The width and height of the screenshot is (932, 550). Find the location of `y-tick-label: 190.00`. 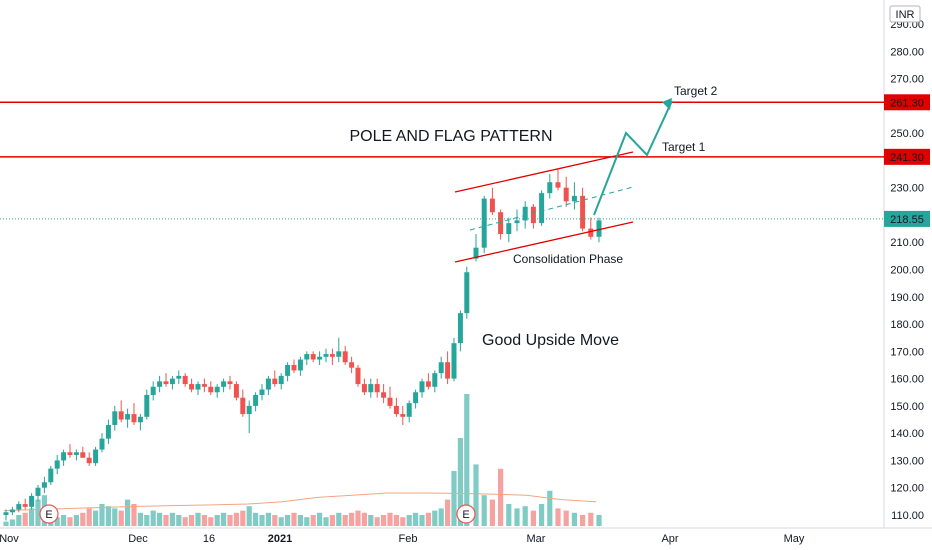

y-tick-label: 190.00 is located at coordinates (907, 298).